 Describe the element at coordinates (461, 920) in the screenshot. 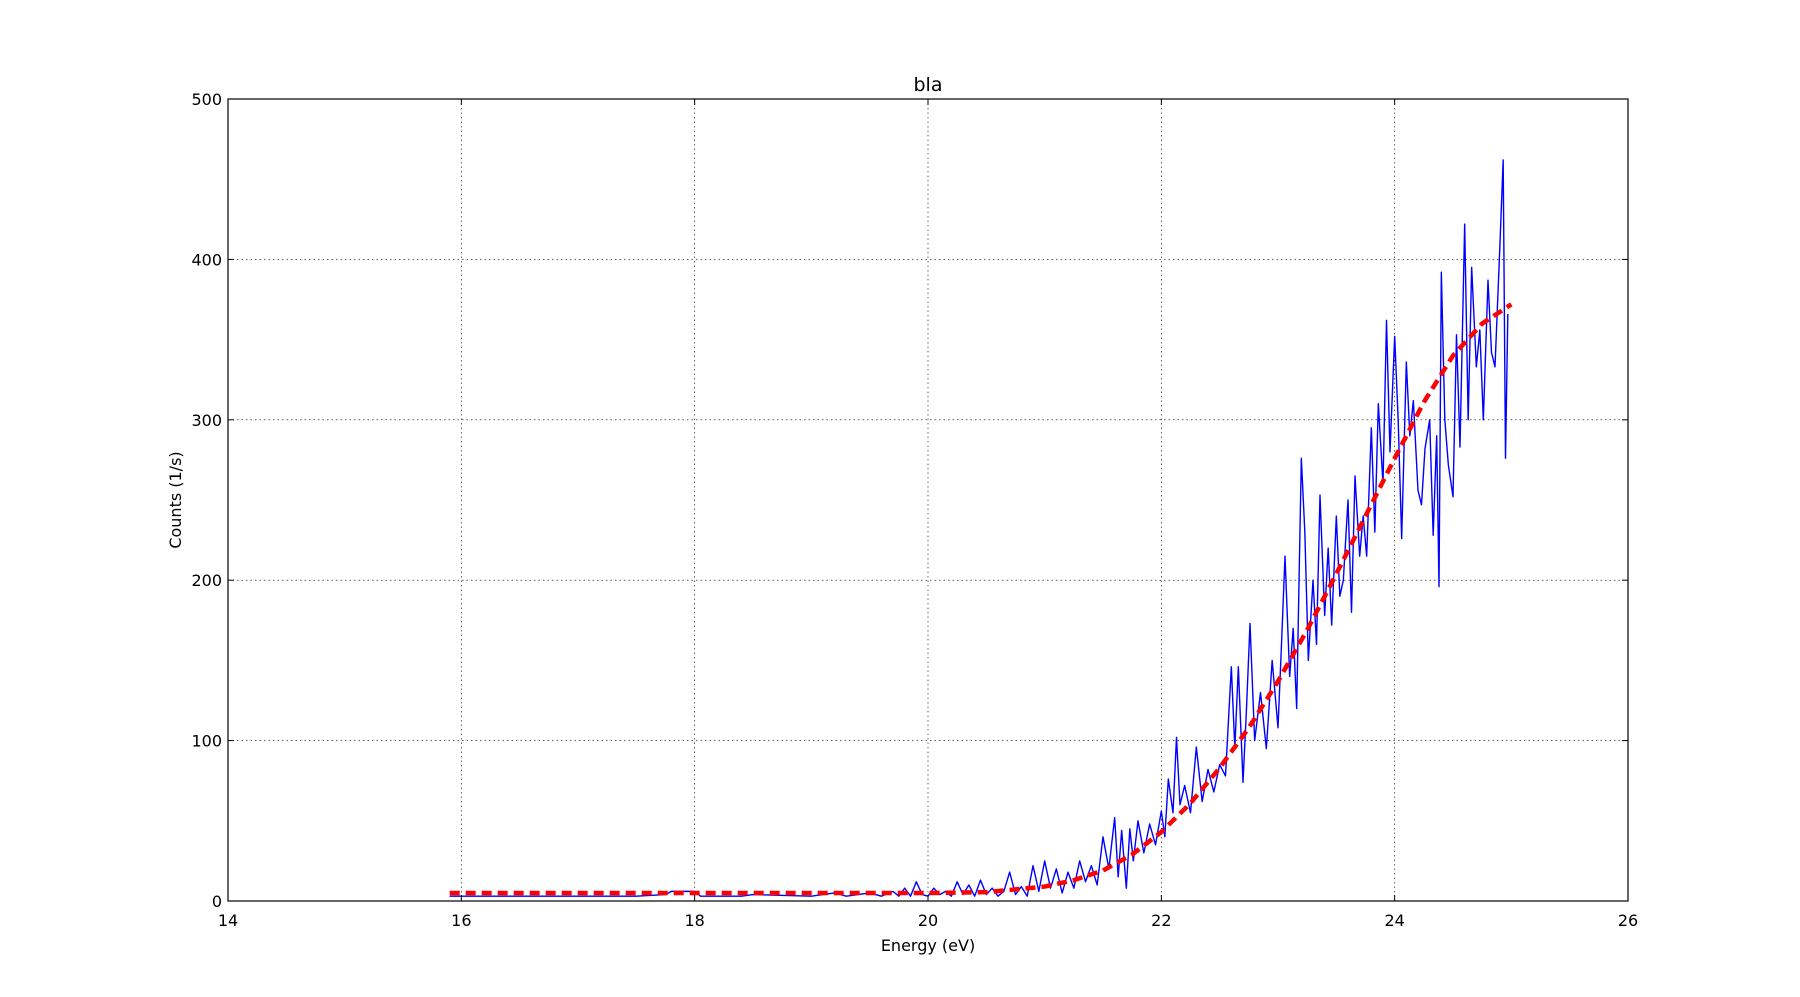

I see `x-tick-label: 16` at that location.